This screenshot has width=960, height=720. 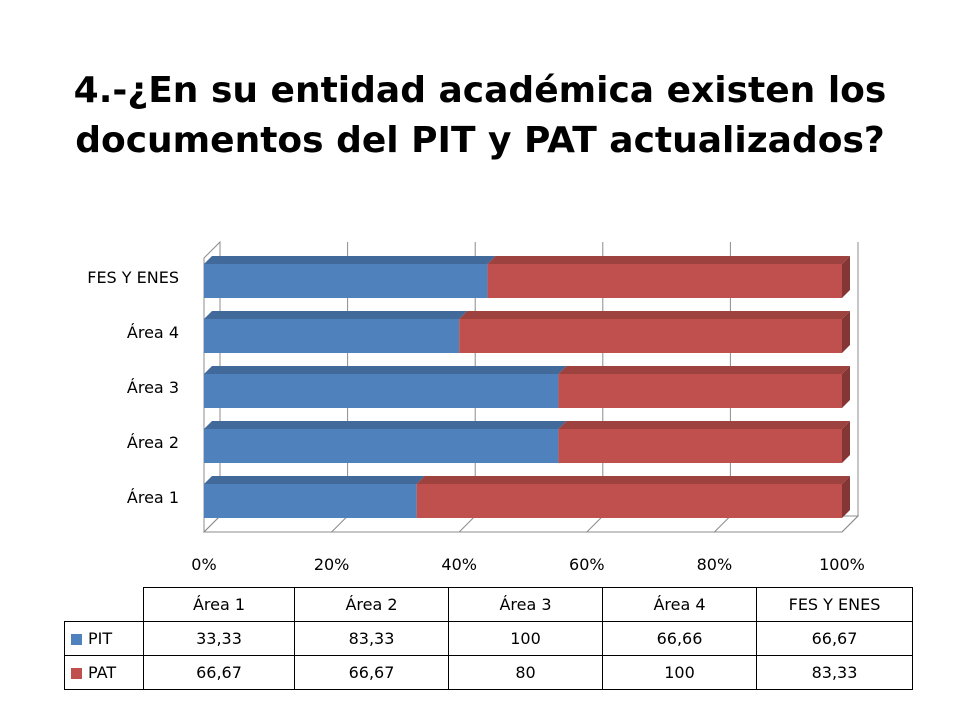 I want to click on category-label: Área 2, so click(x=153, y=442).